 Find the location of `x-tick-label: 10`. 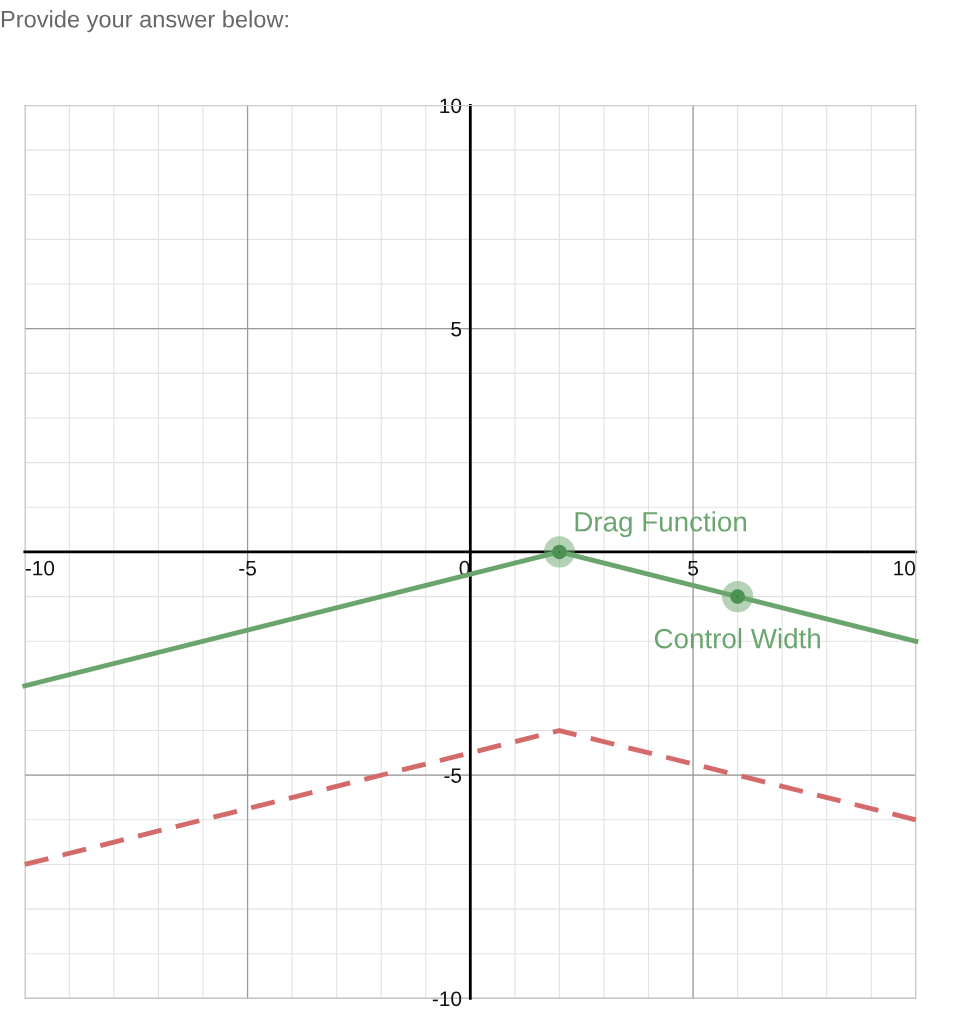

x-tick-label: 10 is located at coordinates (905, 568).